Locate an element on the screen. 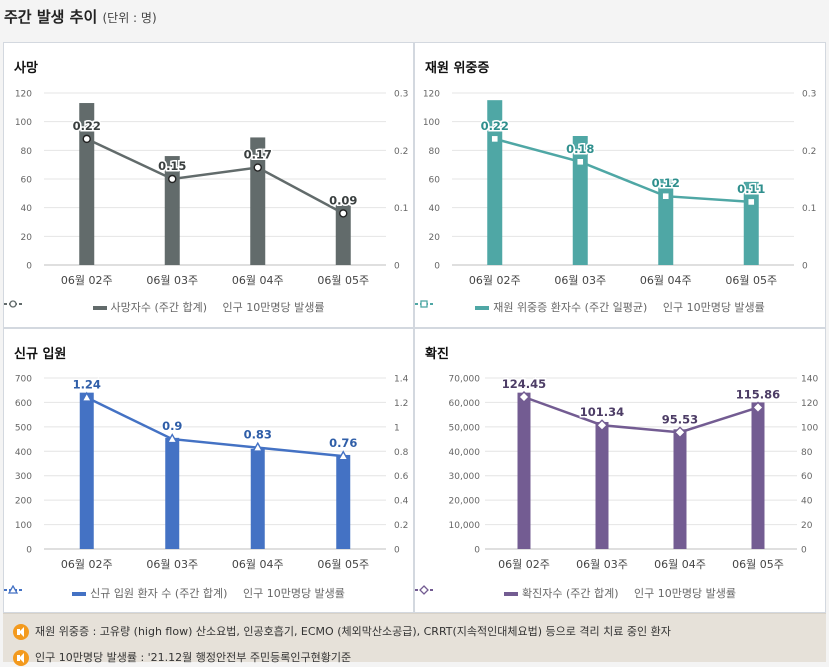 This screenshot has width=829, height=667. y-right-tick-label: 0.2 is located at coordinates (401, 152).